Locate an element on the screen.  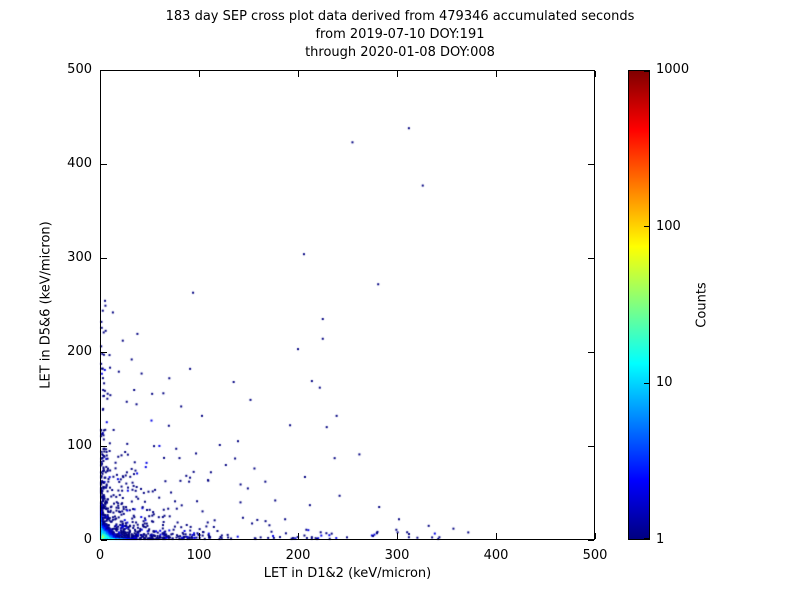
x-tick-label: 100 is located at coordinates (199, 555).